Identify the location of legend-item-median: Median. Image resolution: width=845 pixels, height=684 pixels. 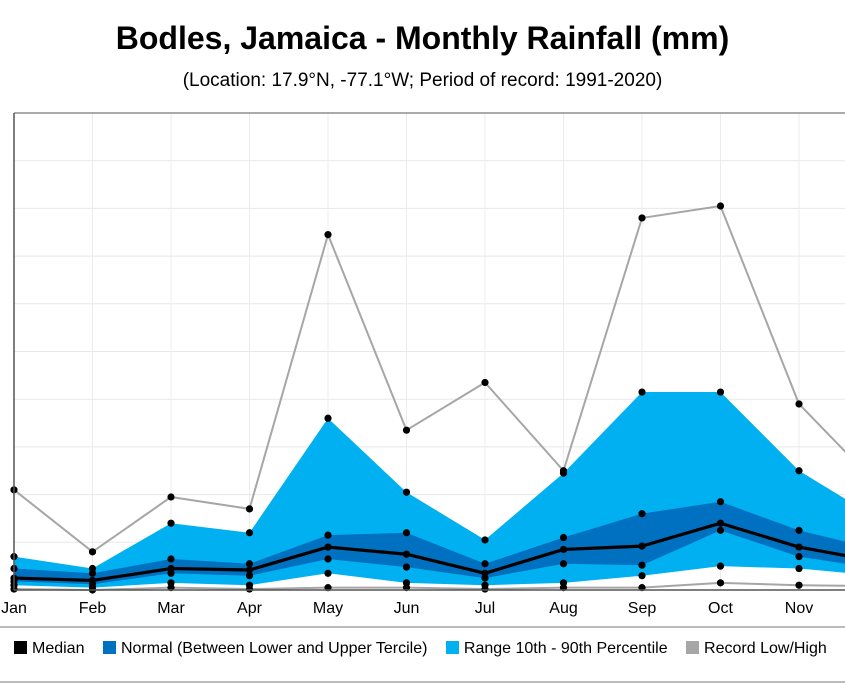
(49, 649).